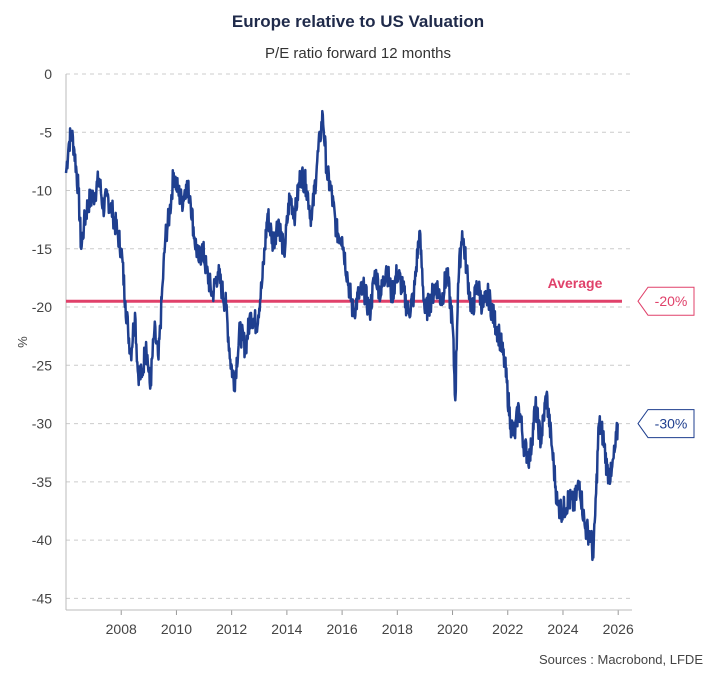 This screenshot has width=719, height=675. Describe the element at coordinates (358, 21) in the screenshot. I see `chart-title: Europe relative to US Valuation` at that location.